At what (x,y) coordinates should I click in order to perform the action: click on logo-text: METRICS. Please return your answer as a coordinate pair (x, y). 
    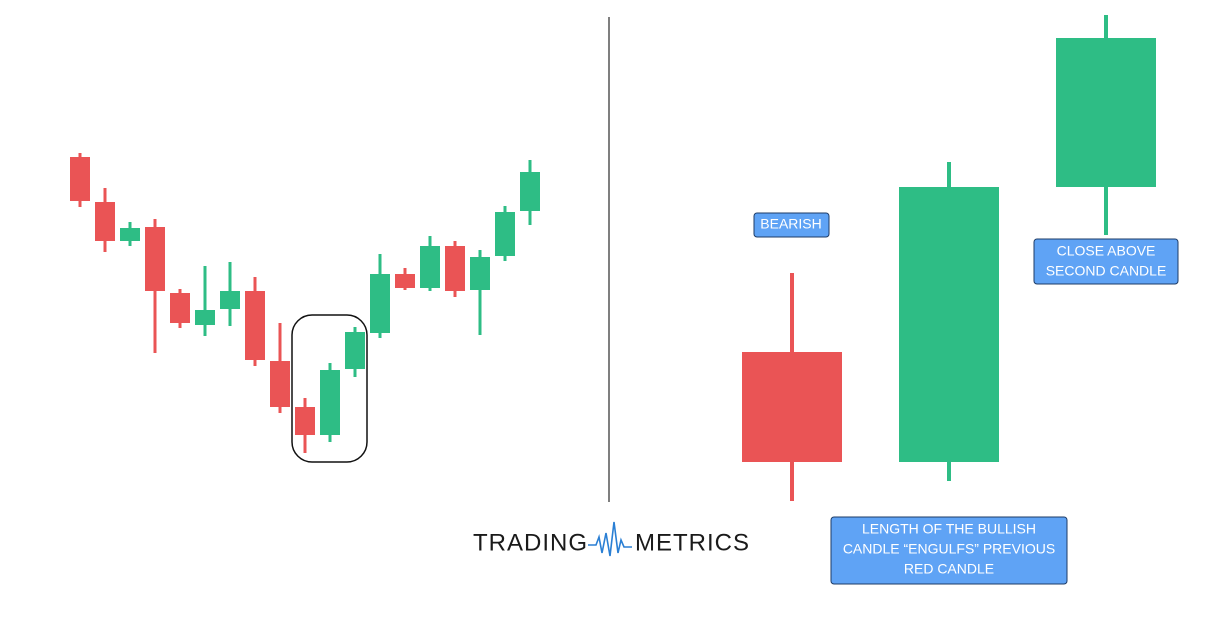
    Looking at the image, I should click on (692, 542).